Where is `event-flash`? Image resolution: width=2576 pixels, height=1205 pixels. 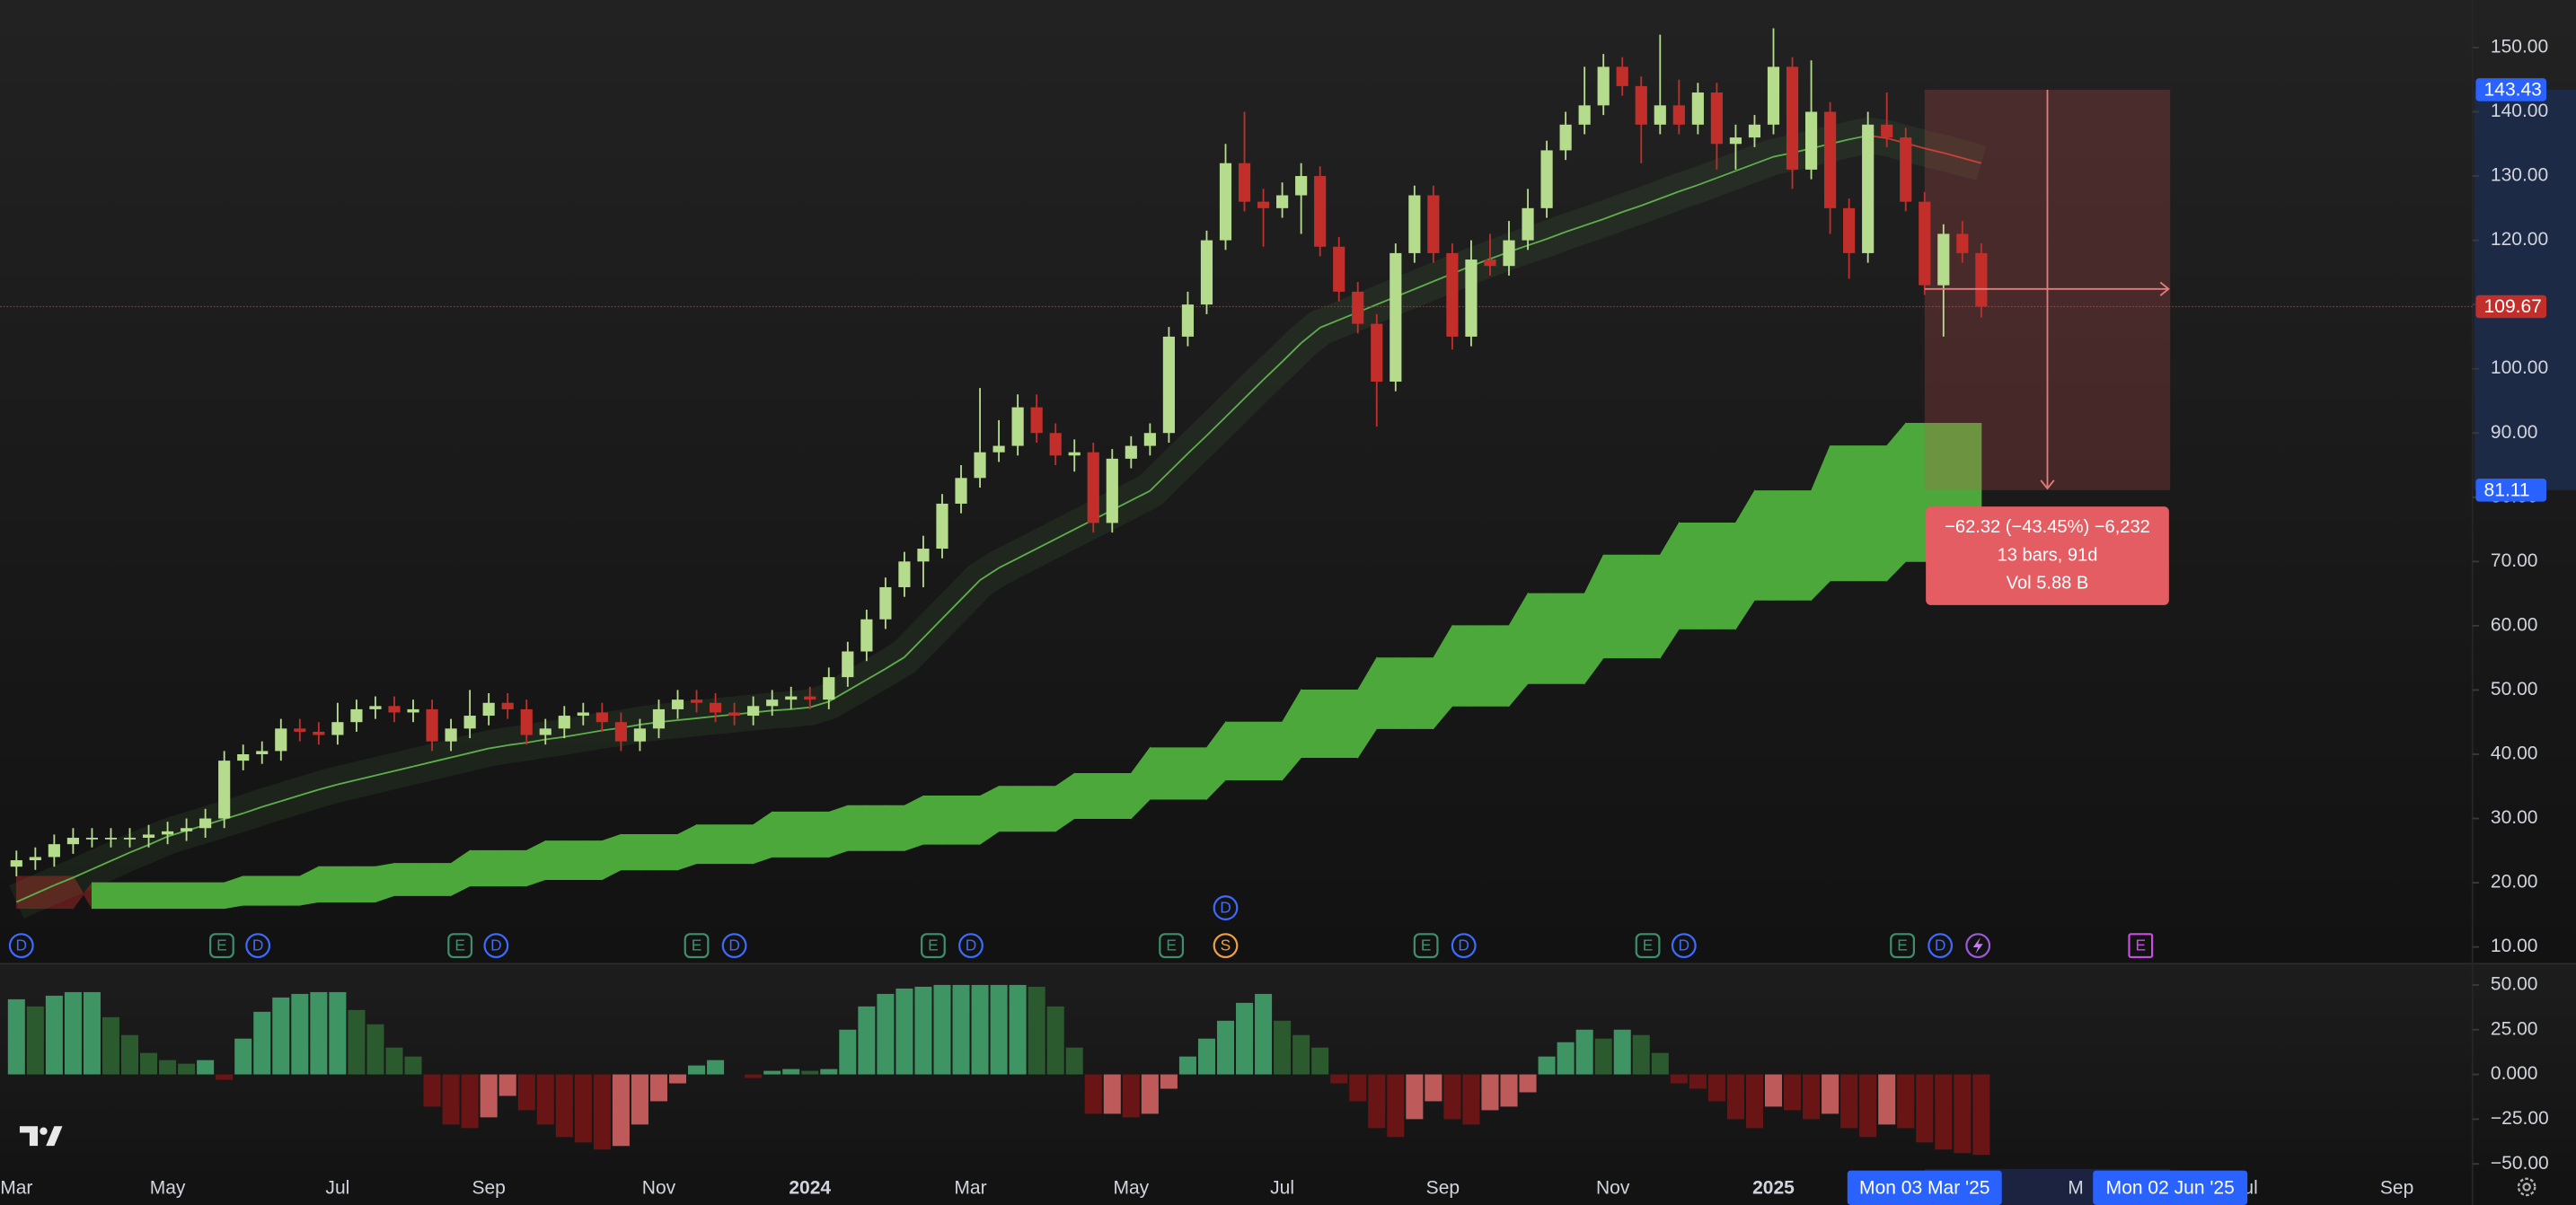
event-flash is located at coordinates (1978, 946).